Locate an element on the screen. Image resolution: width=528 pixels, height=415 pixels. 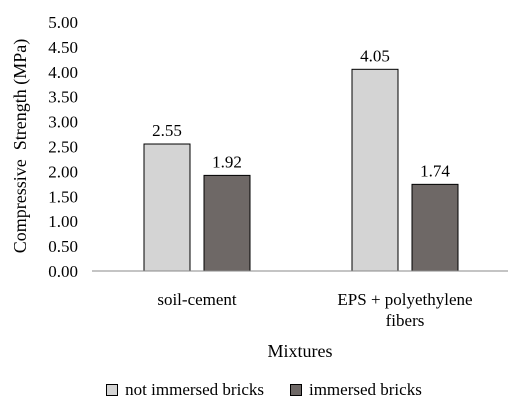
y-tick-label: 2.50 is located at coordinates (63, 147).